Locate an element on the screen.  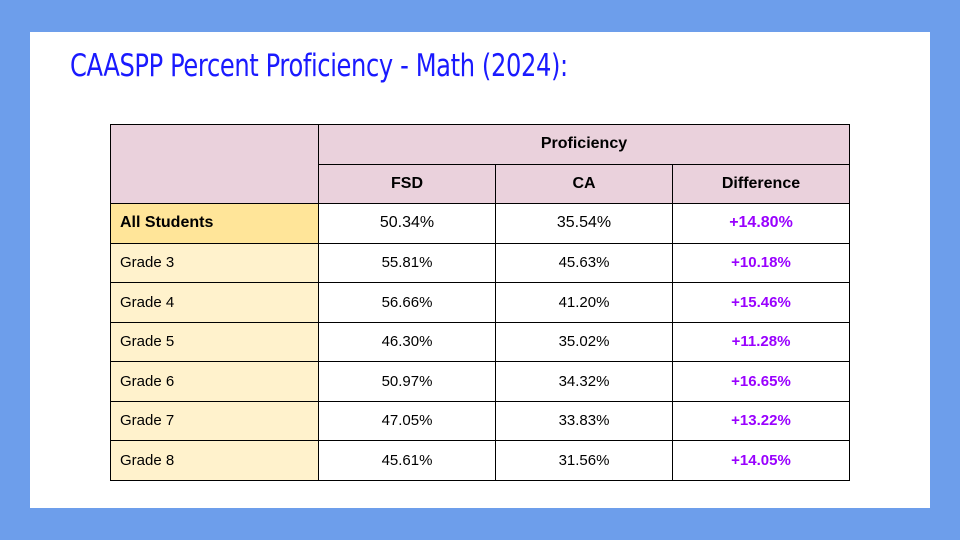
table-header-row: Proficiency is located at coordinates (480, 164).